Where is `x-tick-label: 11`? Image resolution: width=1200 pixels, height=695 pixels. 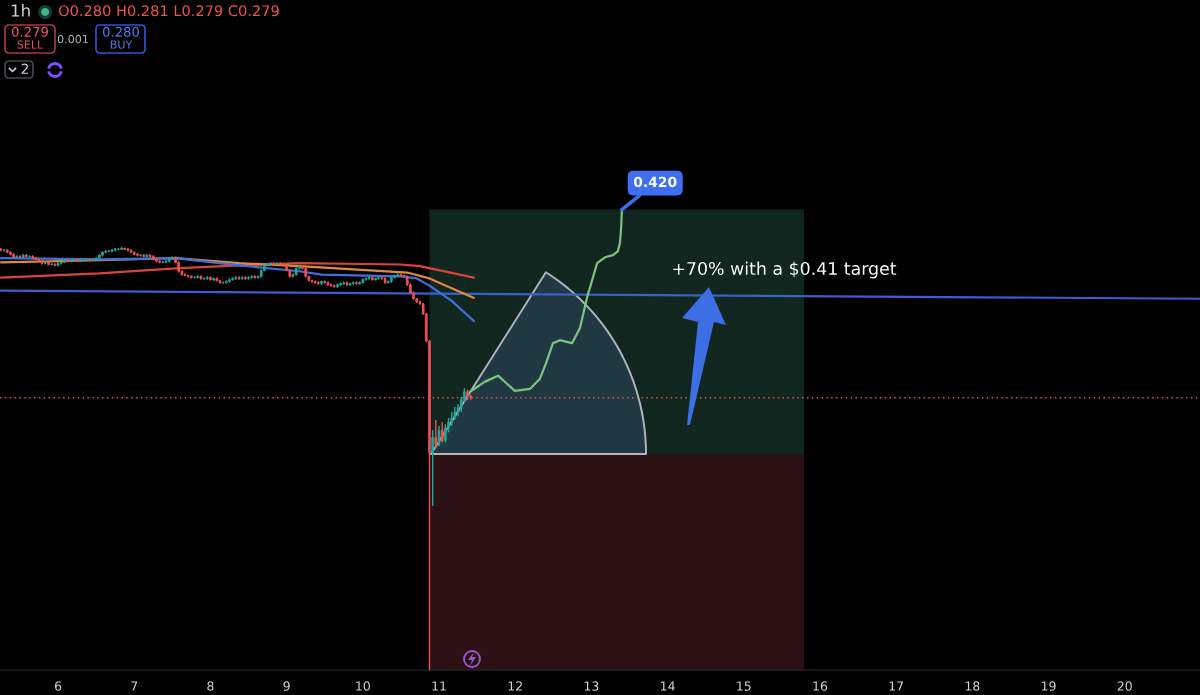 x-tick-label: 11 is located at coordinates (439, 686).